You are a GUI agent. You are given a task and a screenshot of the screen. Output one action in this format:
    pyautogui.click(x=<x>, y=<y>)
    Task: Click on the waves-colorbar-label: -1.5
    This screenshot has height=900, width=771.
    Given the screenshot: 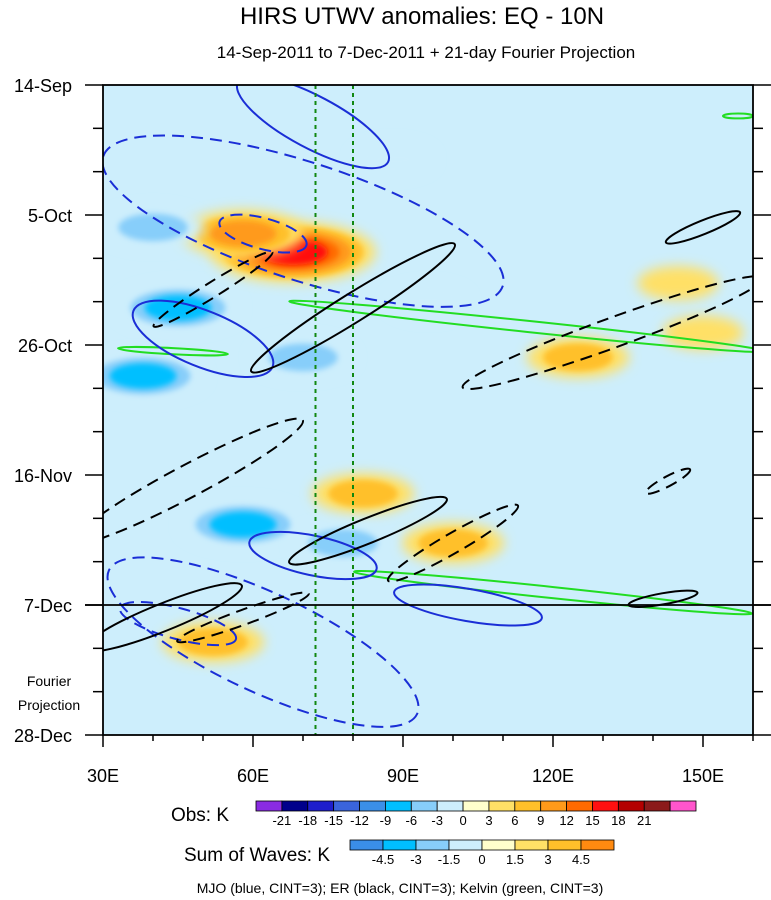 What is the action you would take?
    pyautogui.click(x=449, y=859)
    